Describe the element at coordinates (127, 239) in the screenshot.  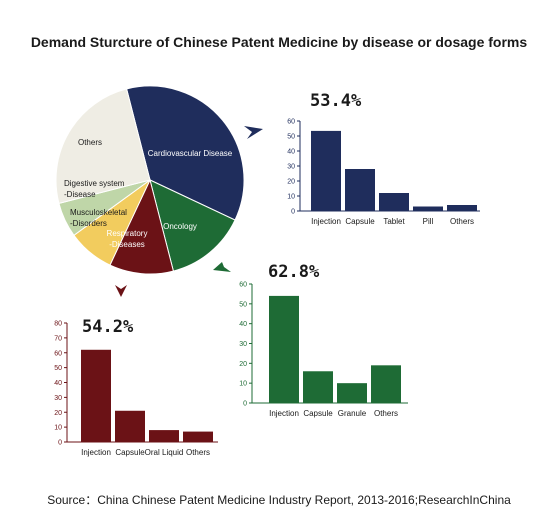
I see `pie-label-respiratory-diseases: Respiratory -Diseases` at that location.